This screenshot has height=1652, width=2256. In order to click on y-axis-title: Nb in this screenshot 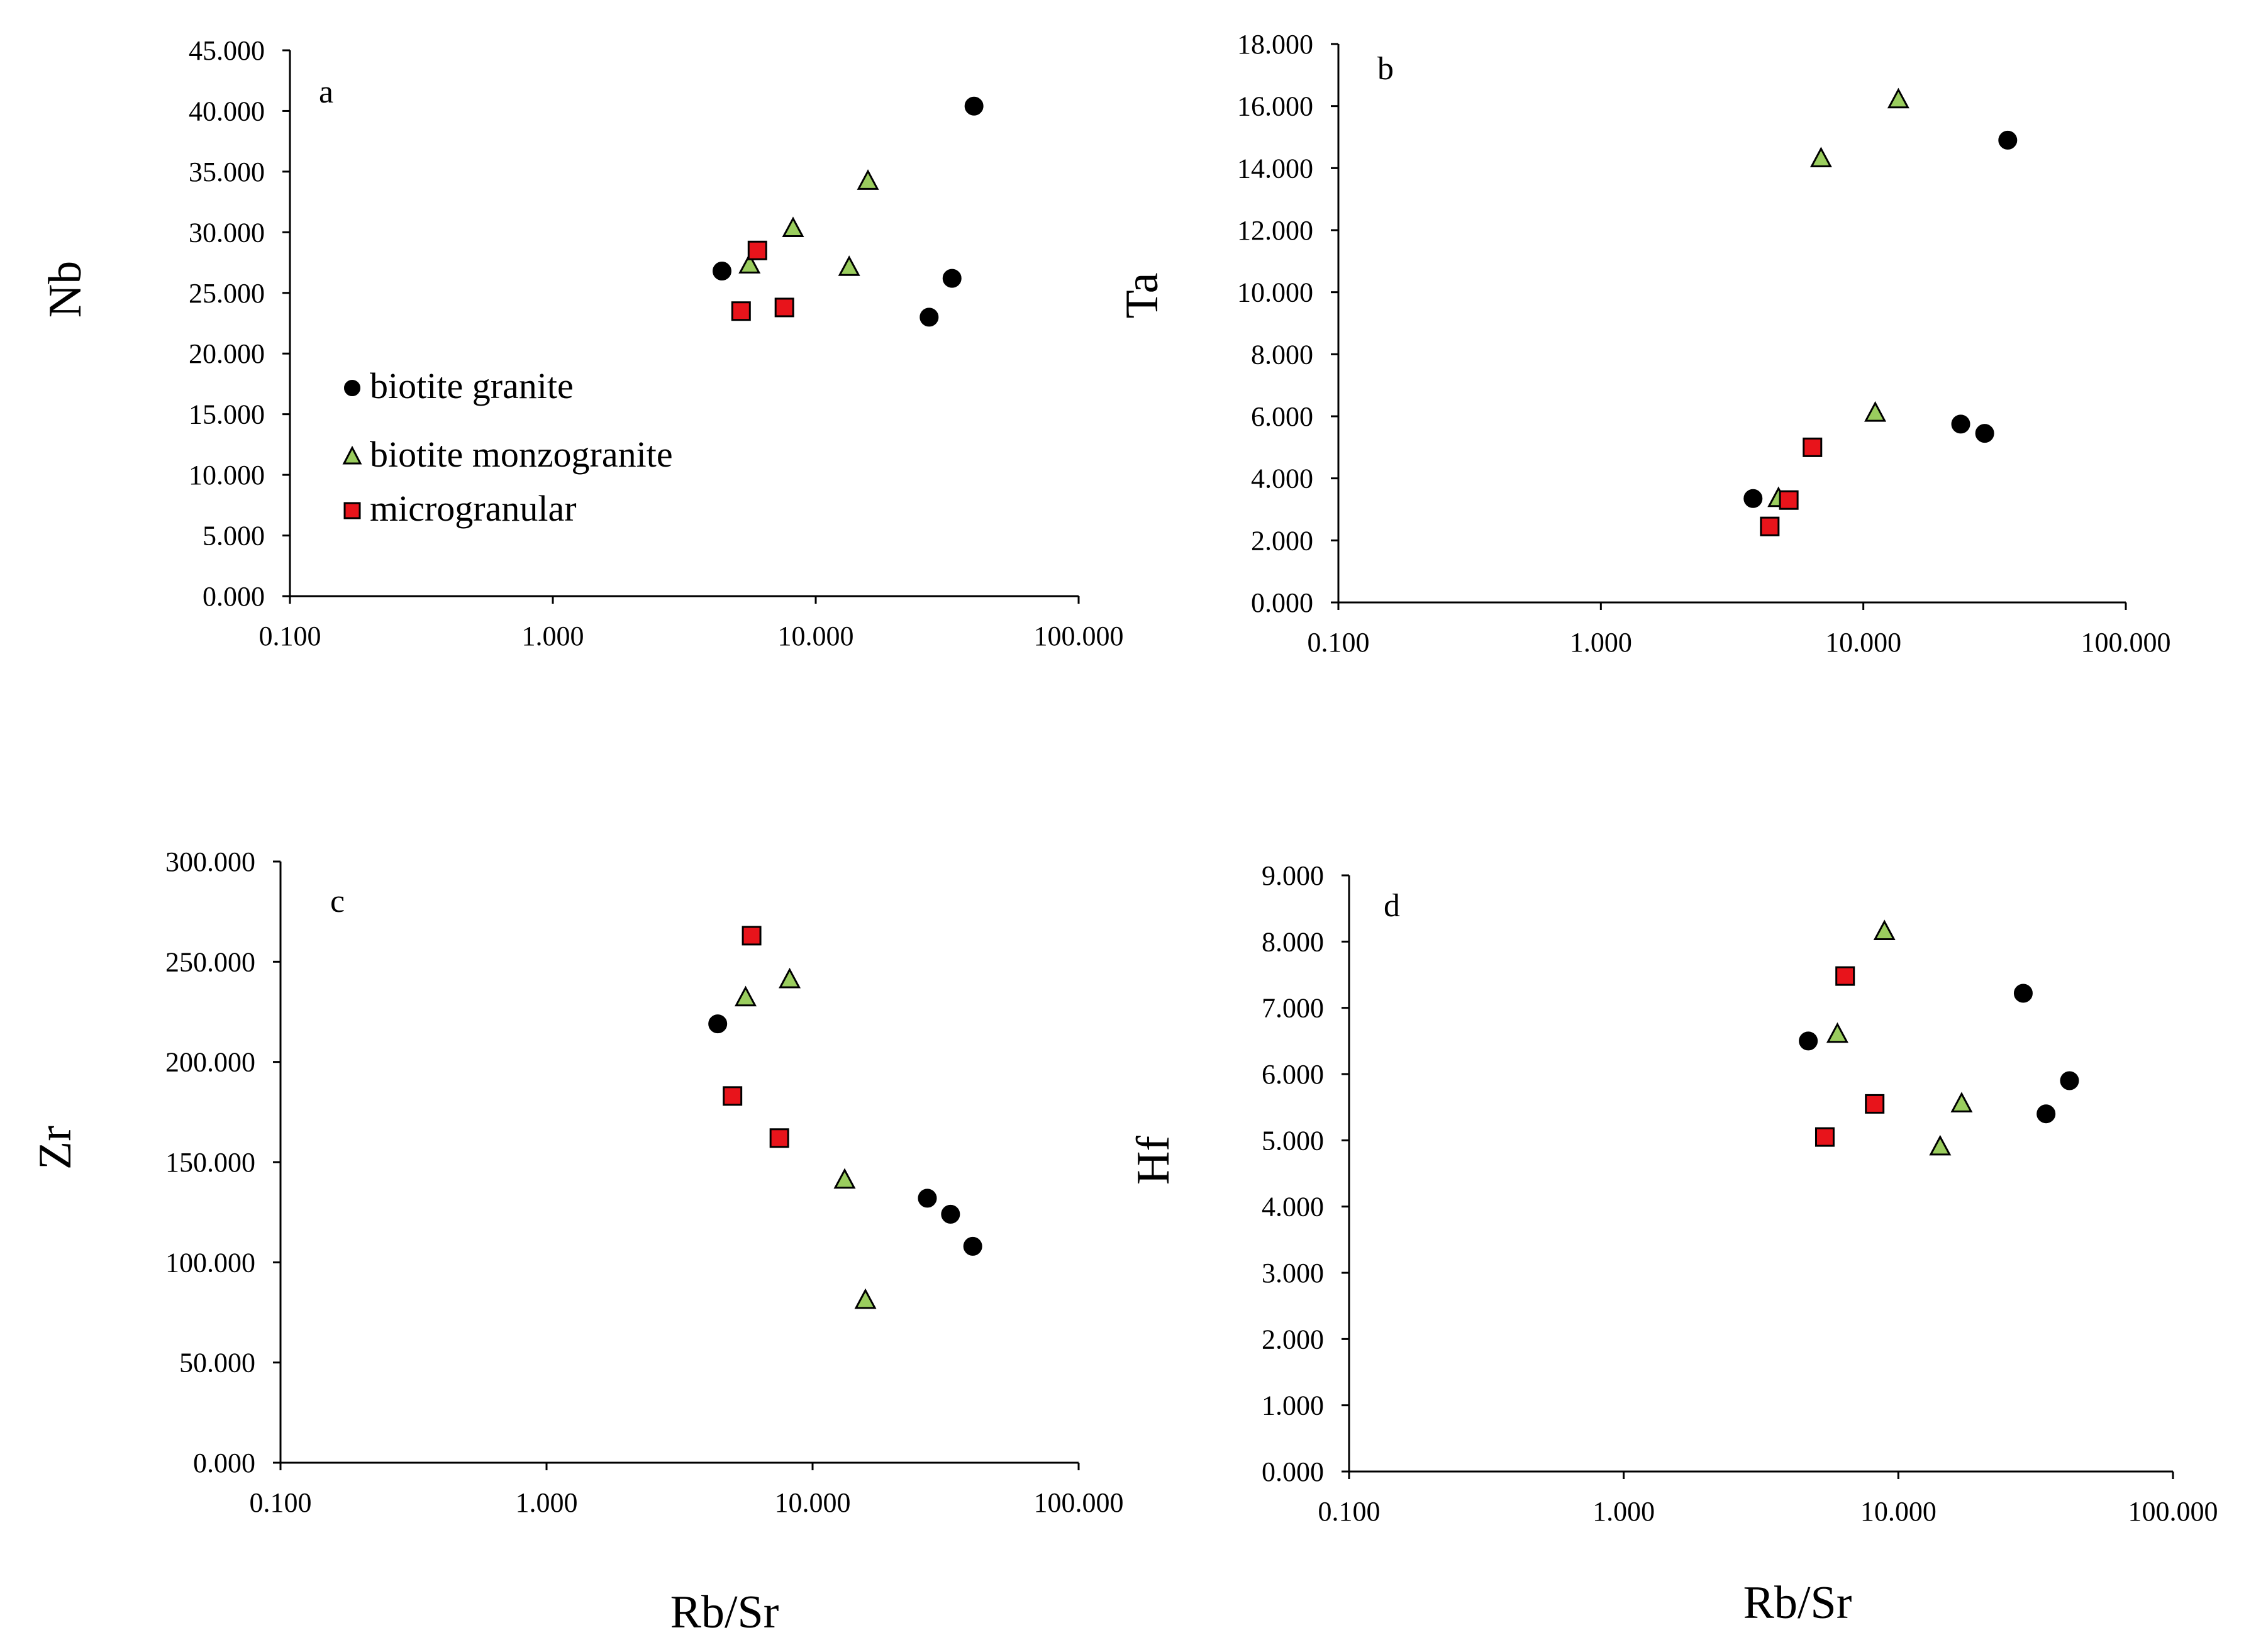, I will do `click(65, 289)`.